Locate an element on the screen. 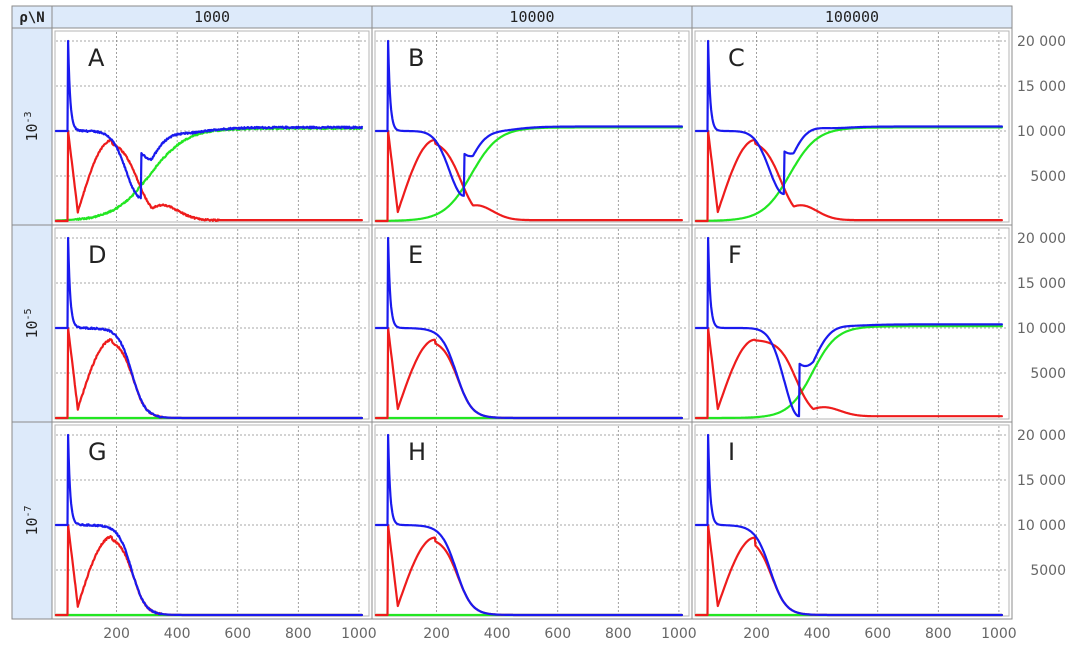 This screenshot has height=646, width=1081. row-header-label: 10-5 is located at coordinates (32, 323).